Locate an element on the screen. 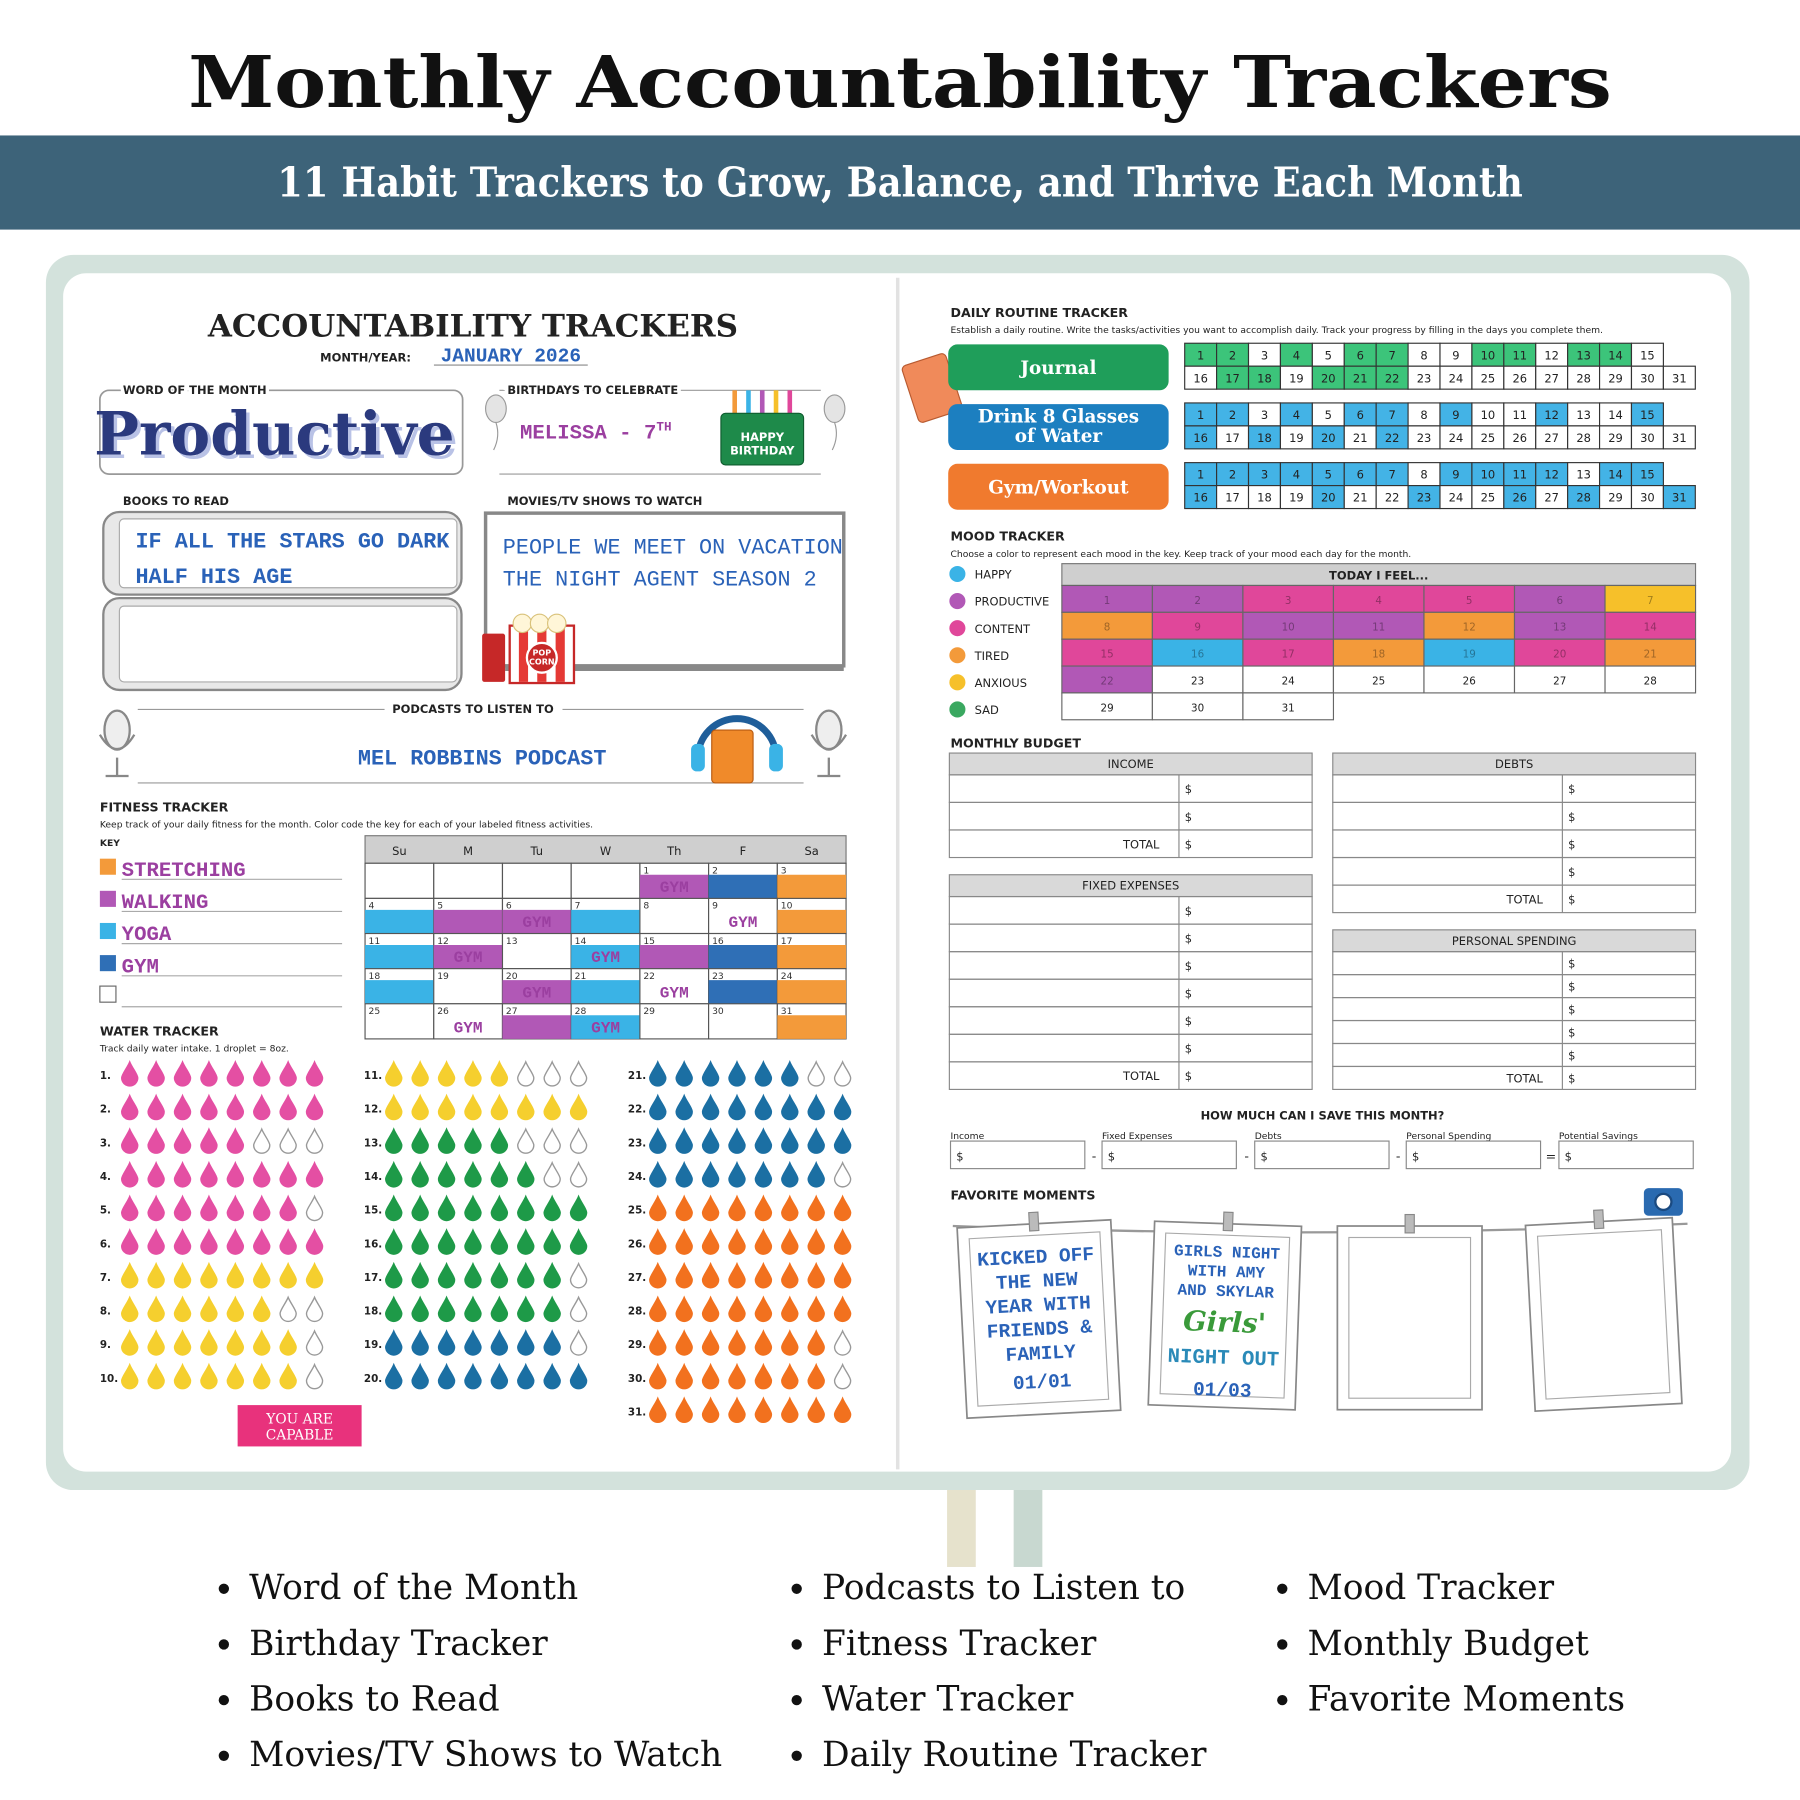  weekday: W is located at coordinates (605, 851).